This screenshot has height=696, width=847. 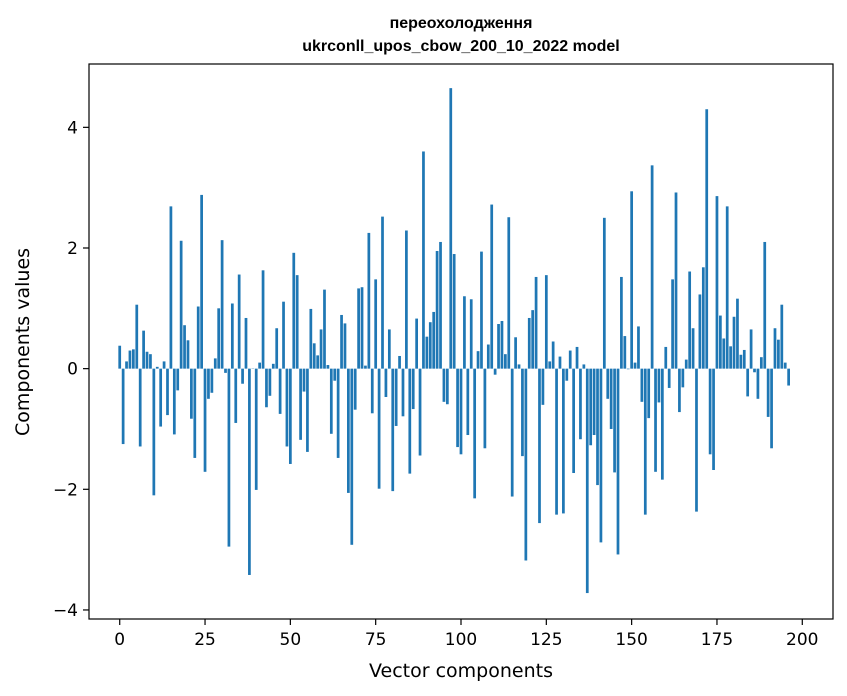 I want to click on x-tick-label: 50, so click(x=291, y=640).